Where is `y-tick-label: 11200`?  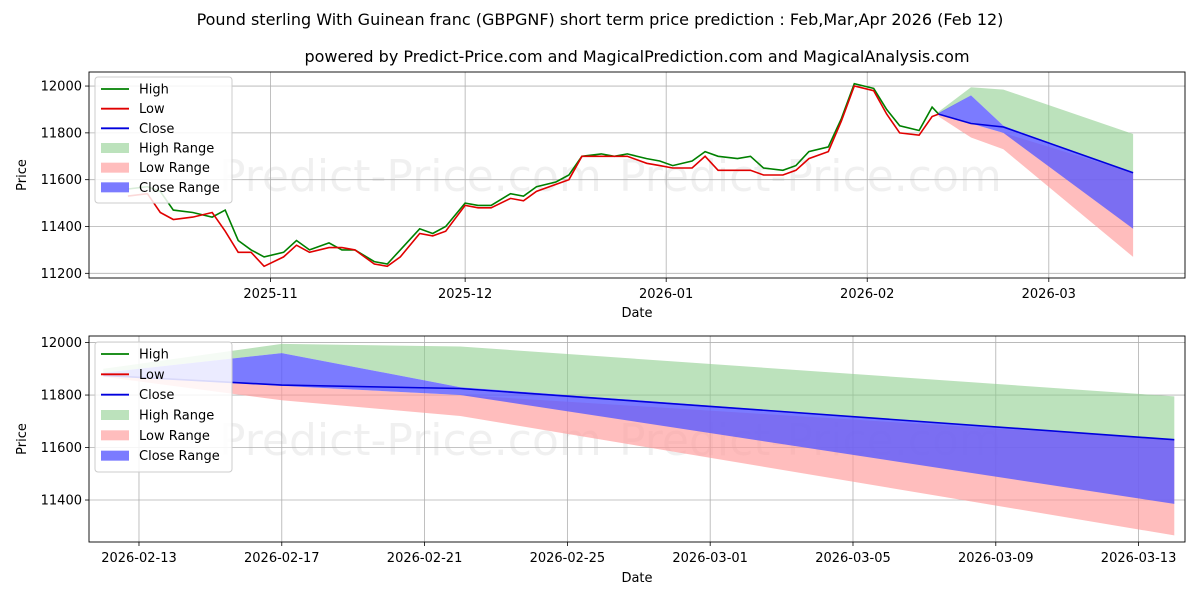
y-tick-label: 11200 is located at coordinates (61, 274).